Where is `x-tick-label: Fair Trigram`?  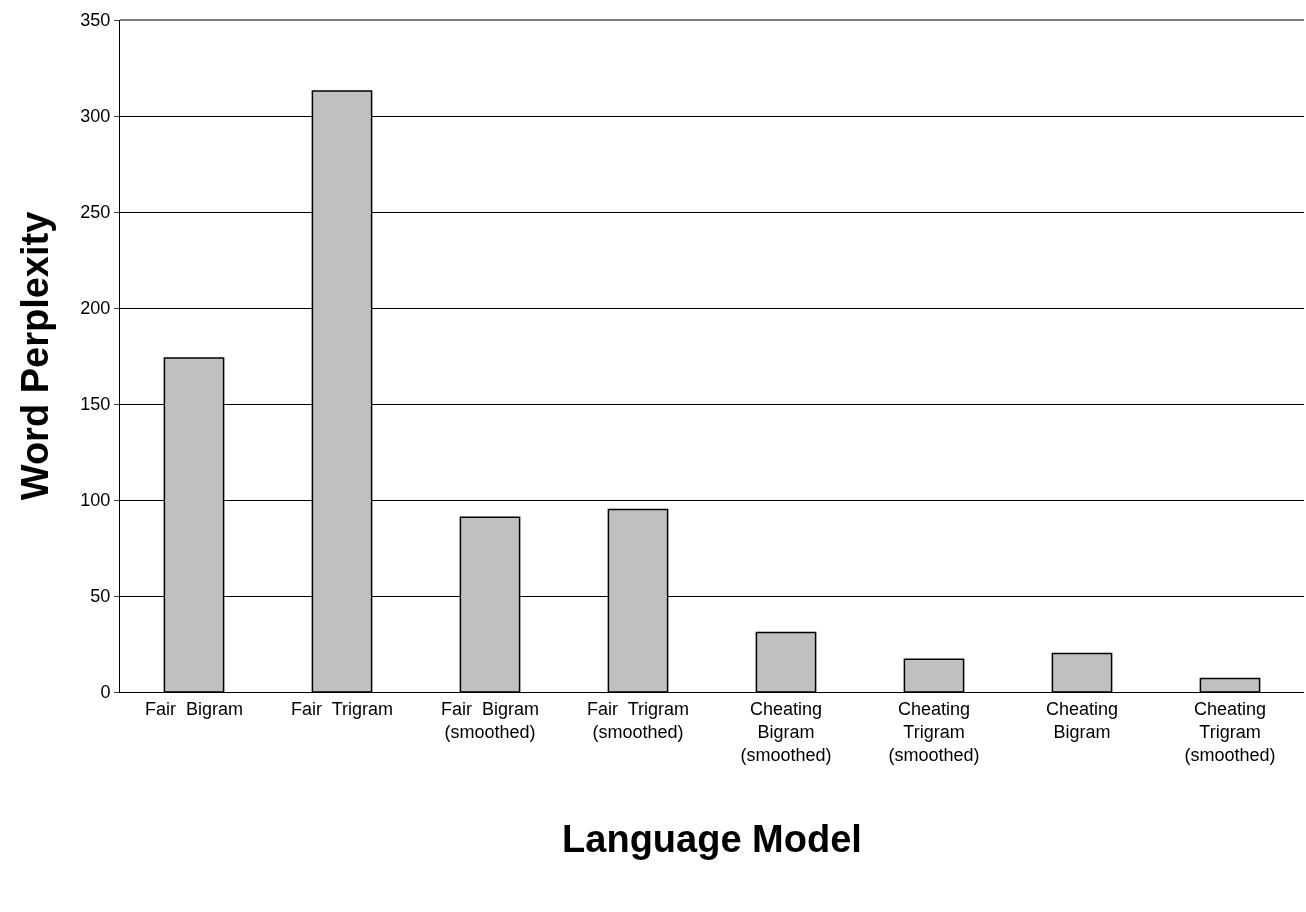
x-tick-label: Fair Trigram is located at coordinates (342, 708).